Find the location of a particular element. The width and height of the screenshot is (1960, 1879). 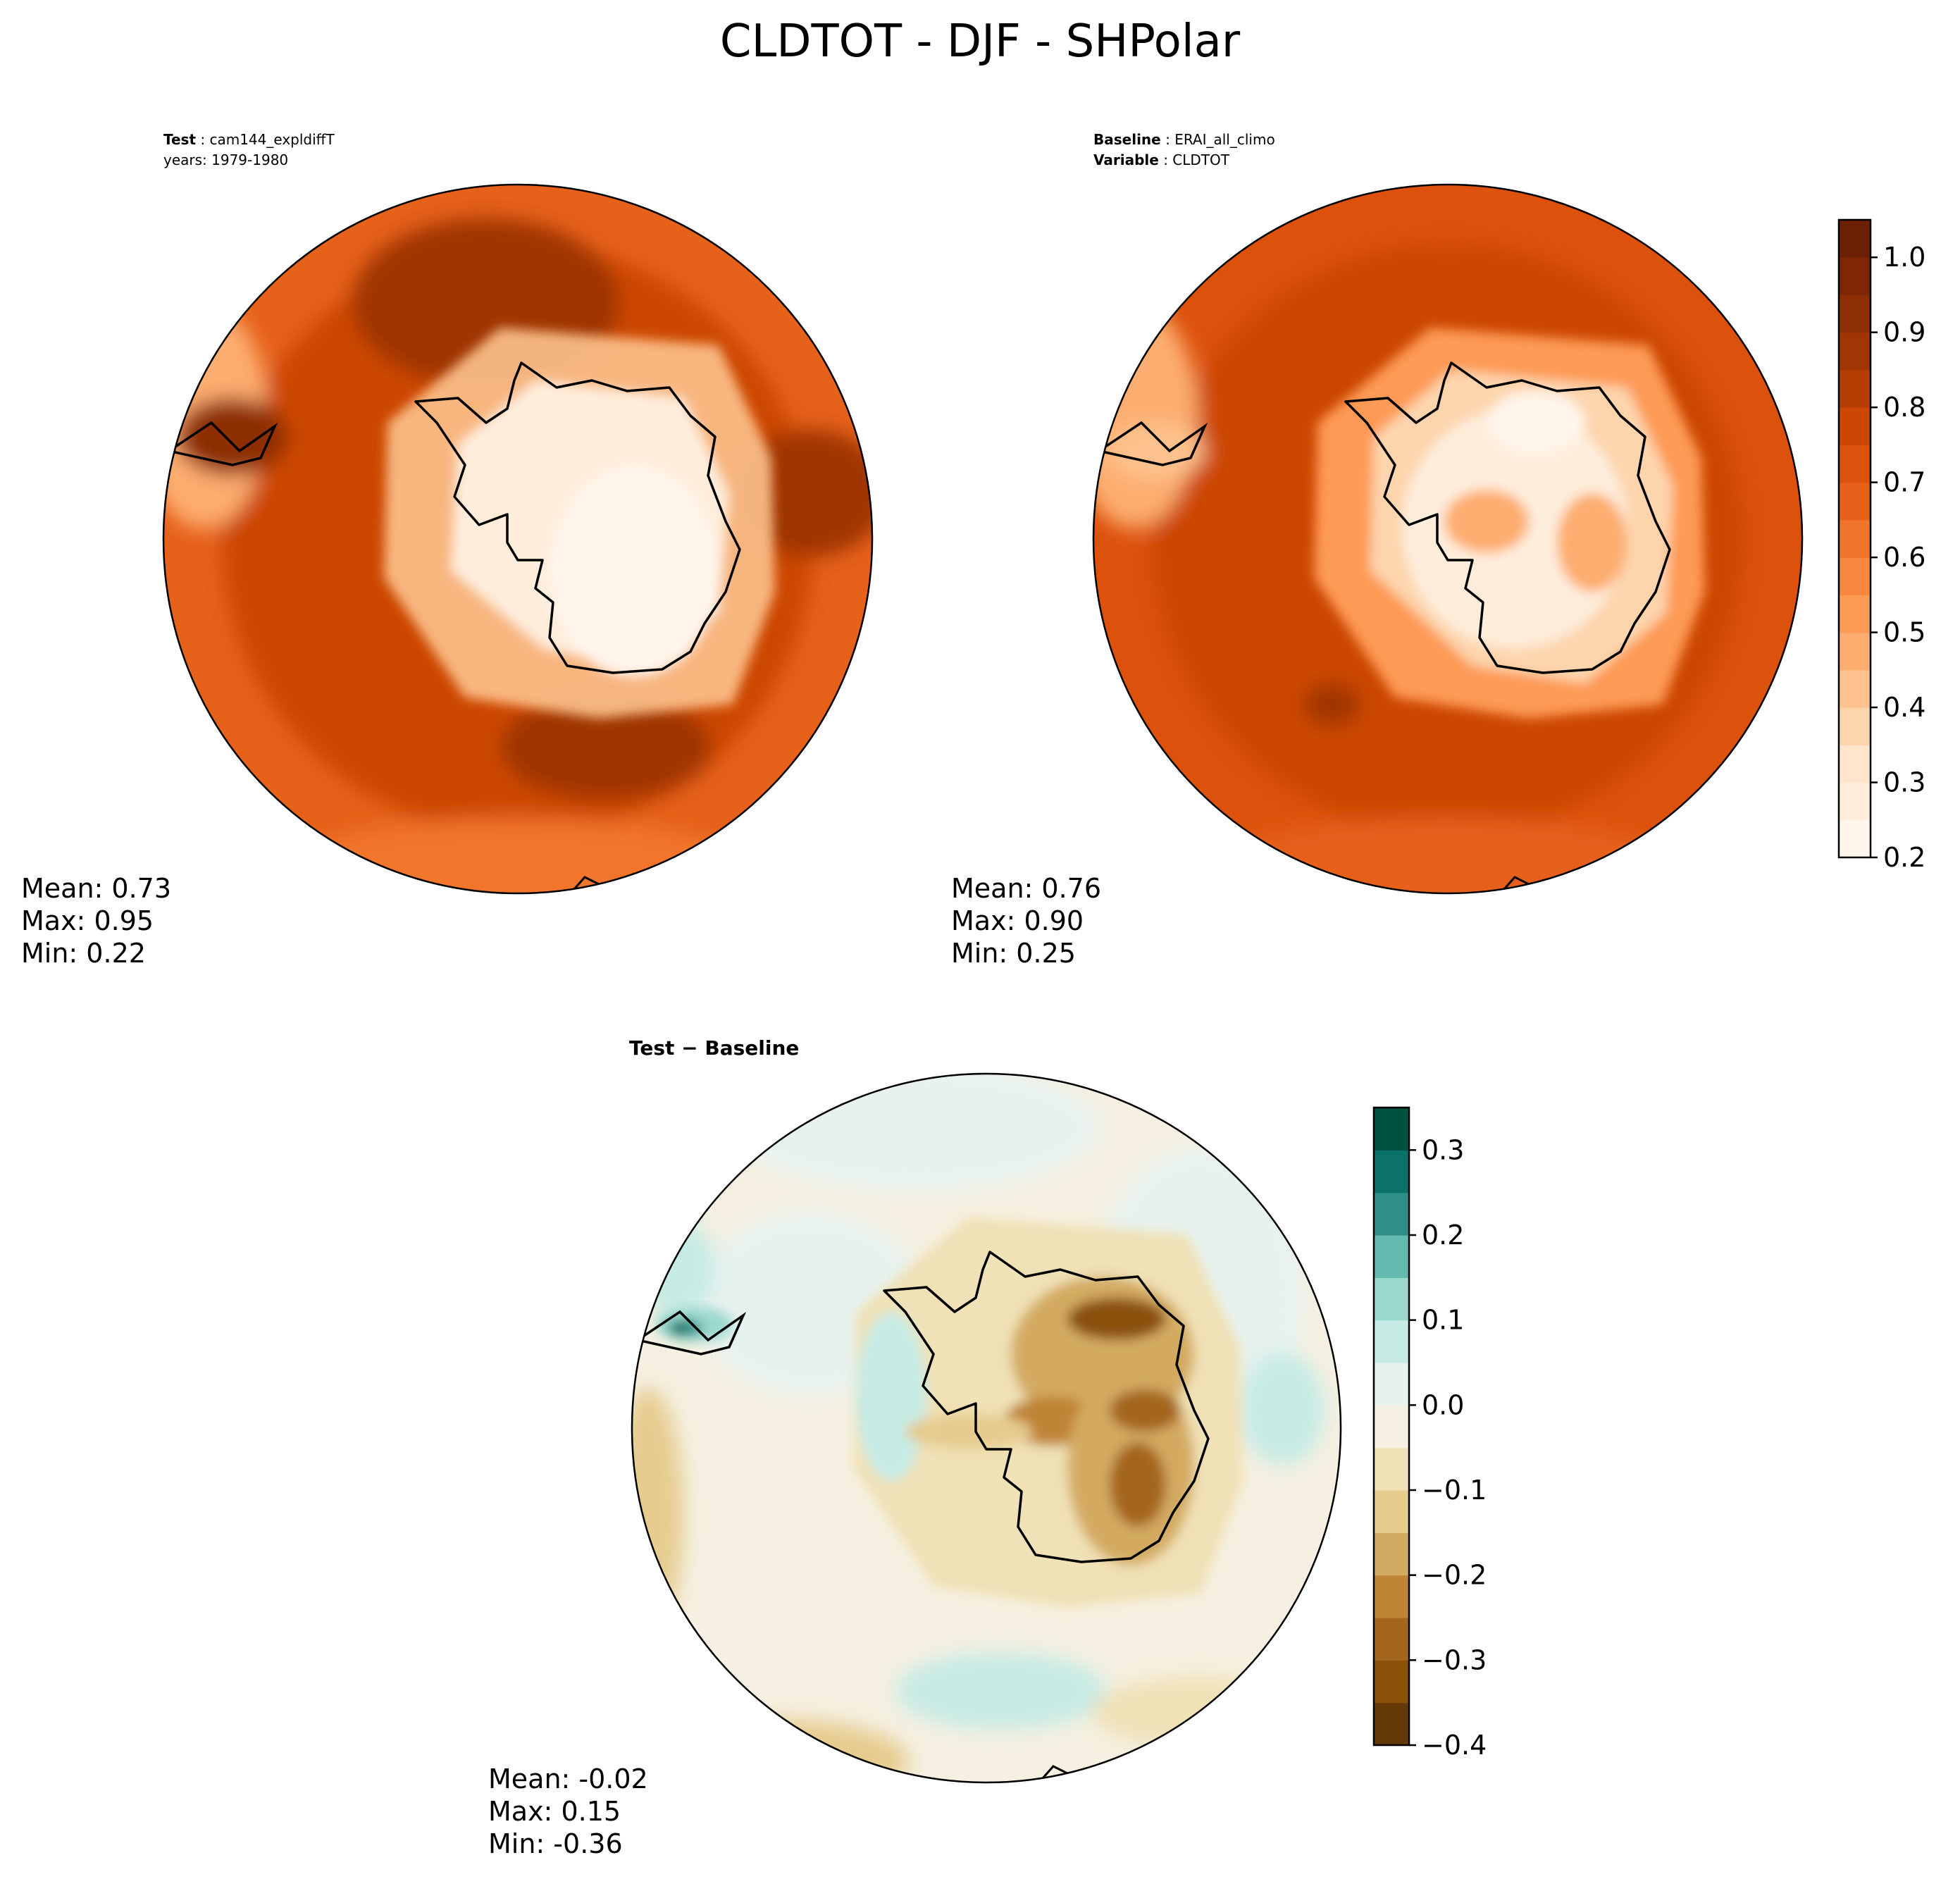

figure-title: CLDTOT - DJF - SHPolar is located at coordinates (980, 41).